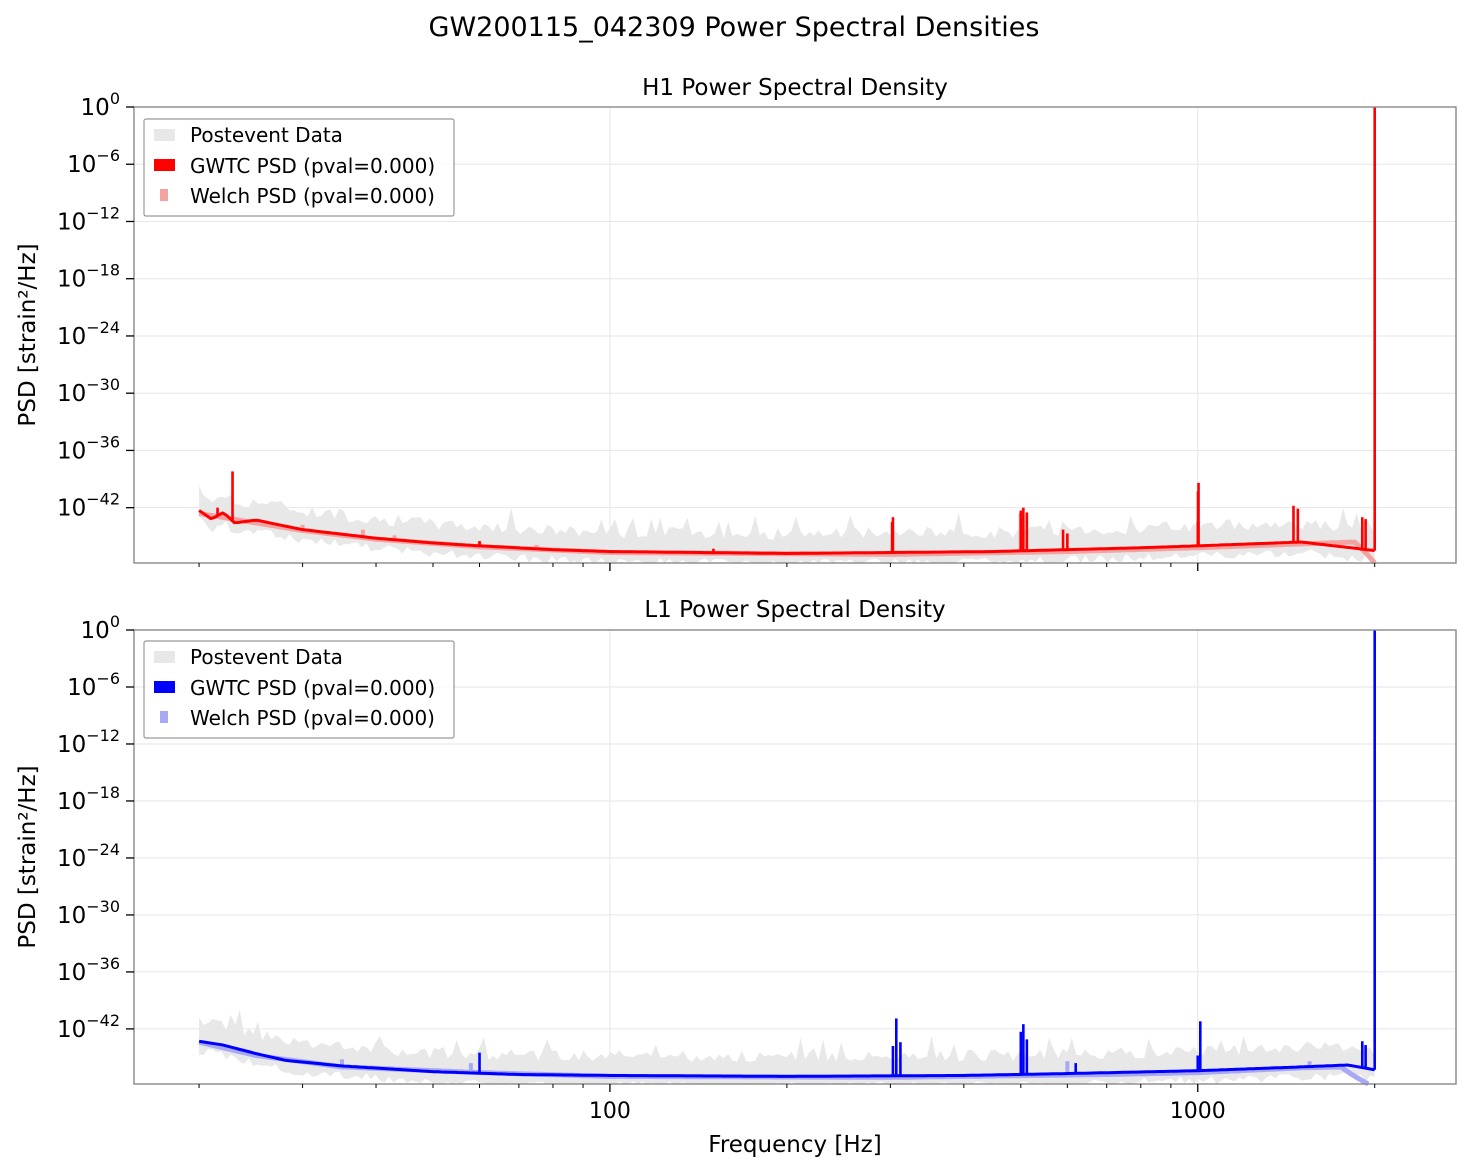 This screenshot has width=1472, height=1173. What do you see at coordinates (93, 685) in the screenshot?
I see `l1-ytick-label--6: 10⁻⁶` at bounding box center [93, 685].